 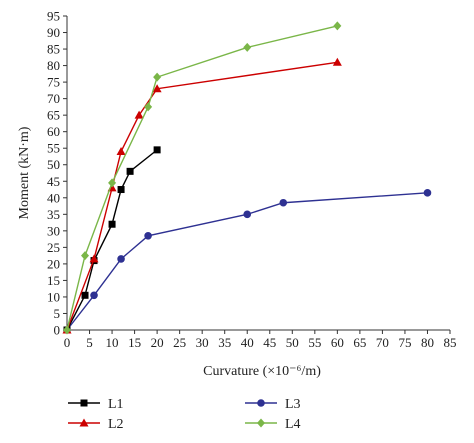 What do you see at coordinates (53, 181) in the screenshot?
I see `y-tick-label: 45` at bounding box center [53, 181].